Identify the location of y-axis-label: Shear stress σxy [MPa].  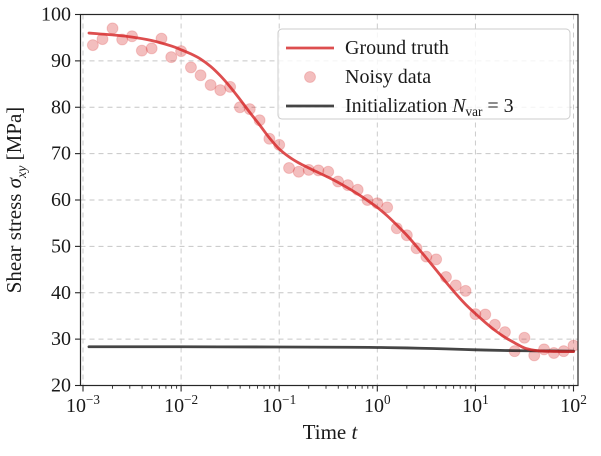
(15, 200).